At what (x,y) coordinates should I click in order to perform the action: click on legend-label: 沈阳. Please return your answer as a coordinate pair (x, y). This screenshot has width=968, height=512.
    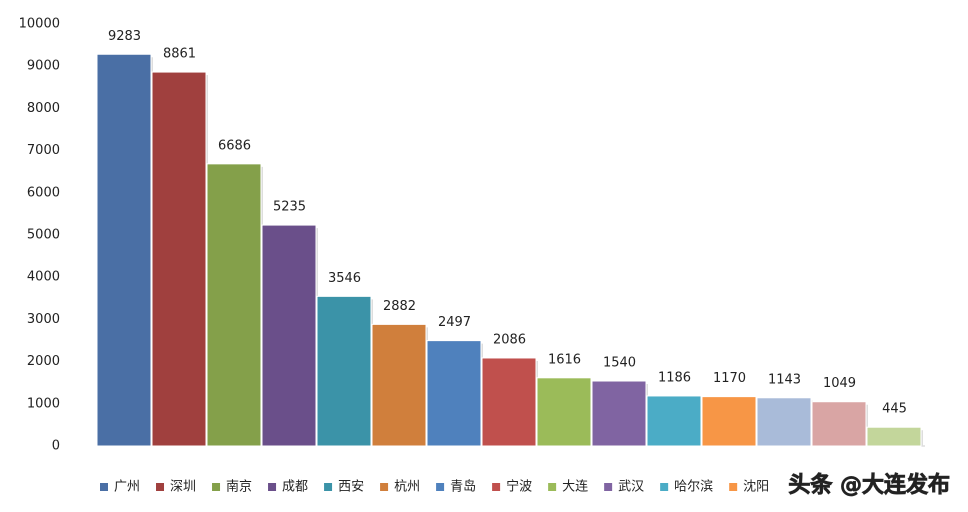
    Looking at the image, I should click on (756, 487).